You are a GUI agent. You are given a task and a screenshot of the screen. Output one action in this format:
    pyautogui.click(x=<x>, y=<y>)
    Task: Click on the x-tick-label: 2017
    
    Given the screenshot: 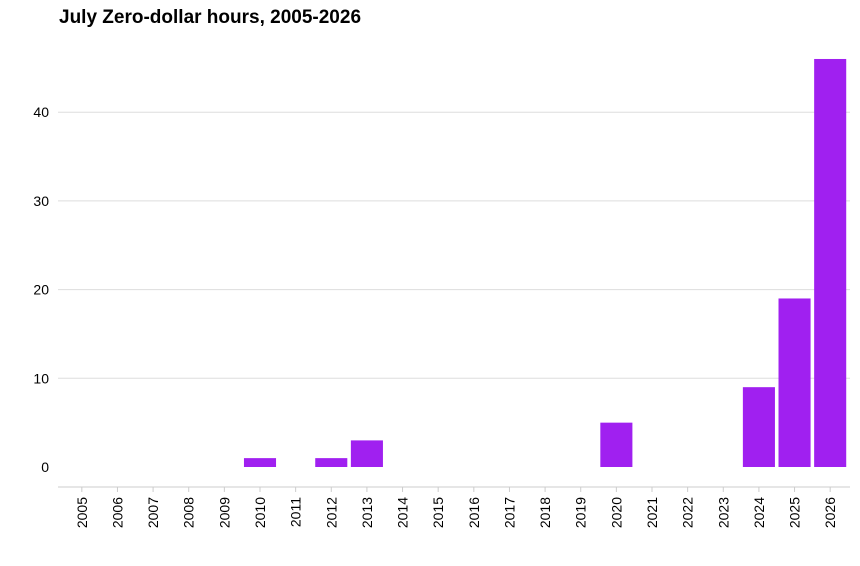 What is the action you would take?
    pyautogui.click(x=509, y=512)
    